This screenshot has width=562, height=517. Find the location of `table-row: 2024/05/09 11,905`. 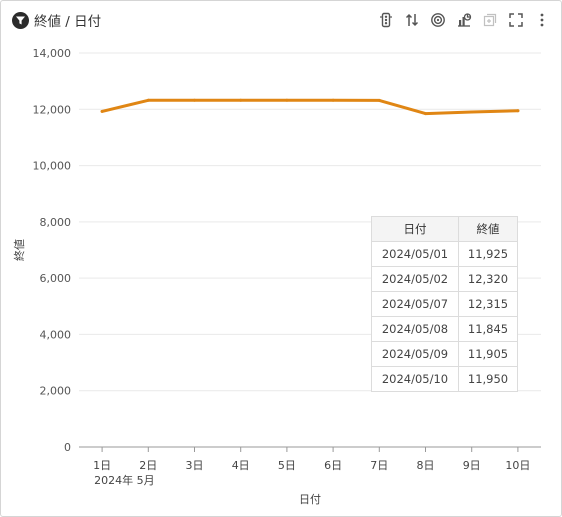

table-row: 2024/05/09 11,905 is located at coordinates (444, 354).